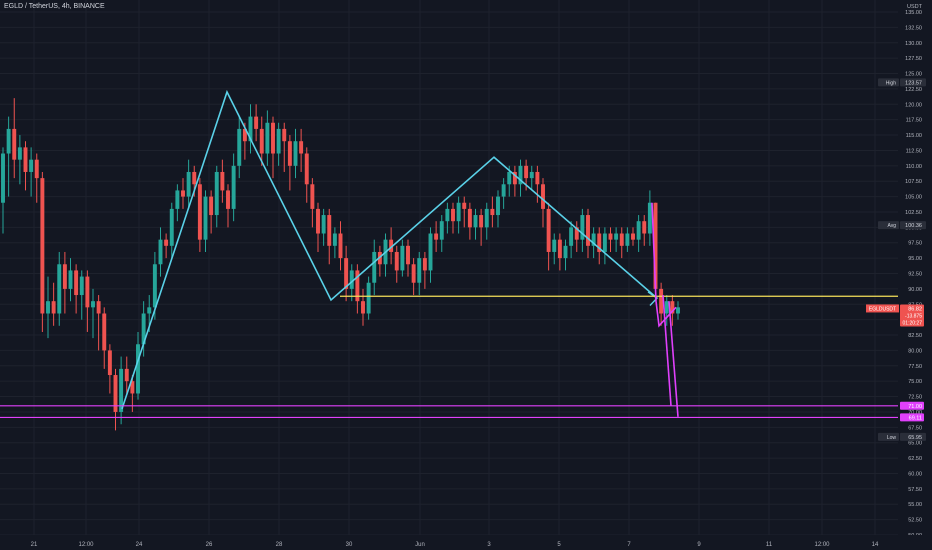 This screenshot has width=932, height=550. I want to click on time-tick-label: 24, so click(139, 545).